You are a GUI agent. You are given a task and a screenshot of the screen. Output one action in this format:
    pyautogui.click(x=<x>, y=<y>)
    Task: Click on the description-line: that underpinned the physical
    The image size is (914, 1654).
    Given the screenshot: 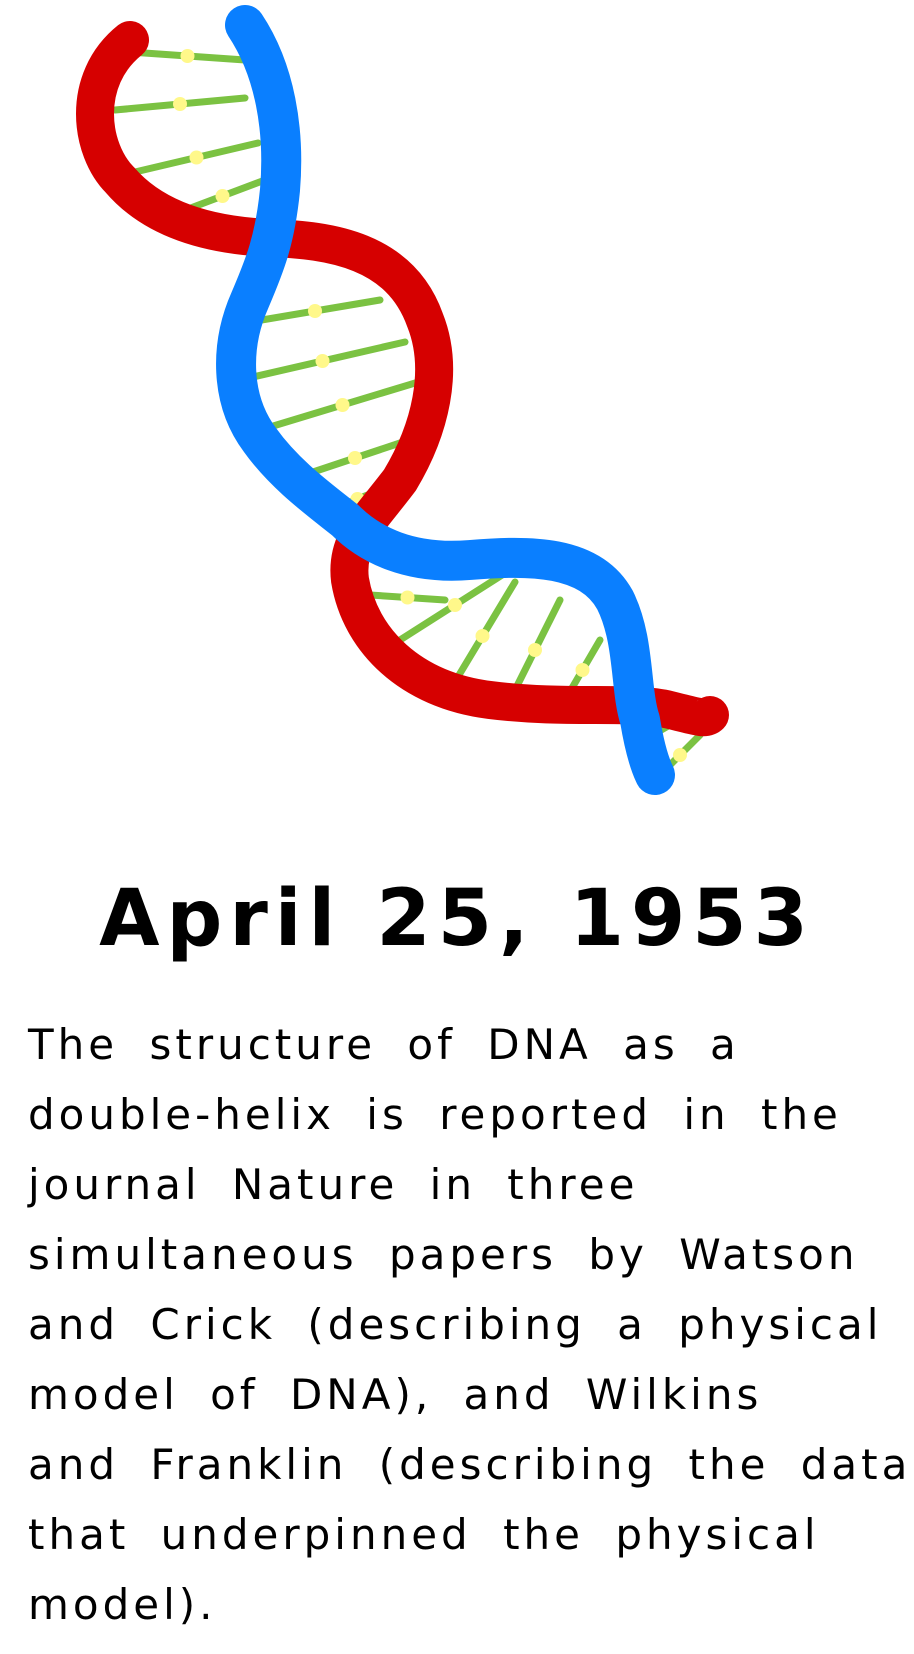 What is the action you would take?
    pyautogui.click(x=463, y=1535)
    